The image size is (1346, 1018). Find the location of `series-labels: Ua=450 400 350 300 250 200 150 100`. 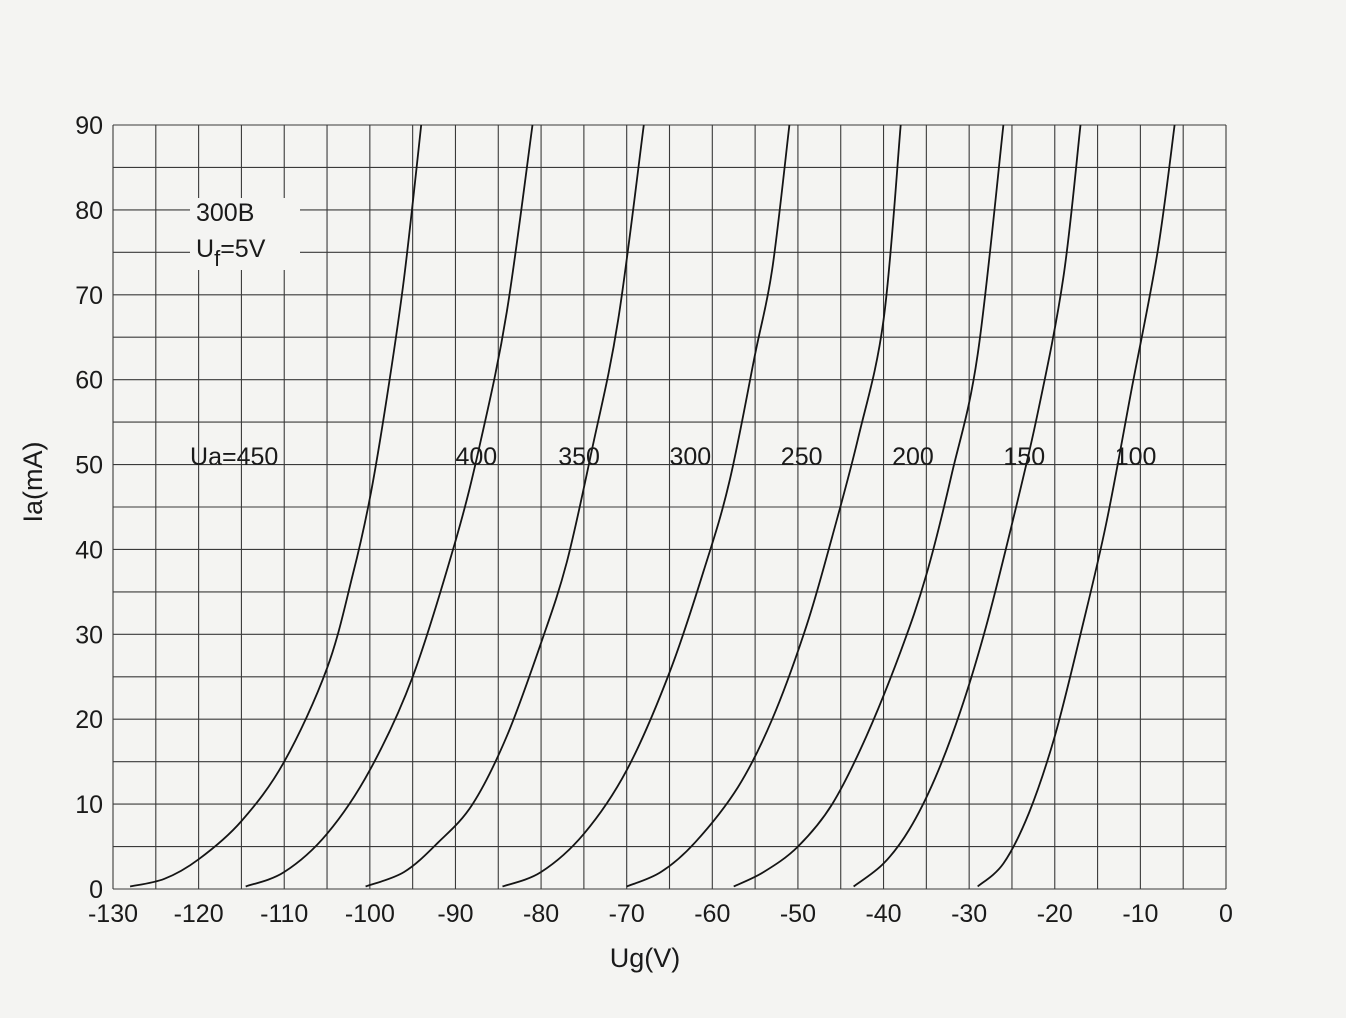

series-labels: Ua=450 400 350 300 250 200 150 100 is located at coordinates (673, 457).